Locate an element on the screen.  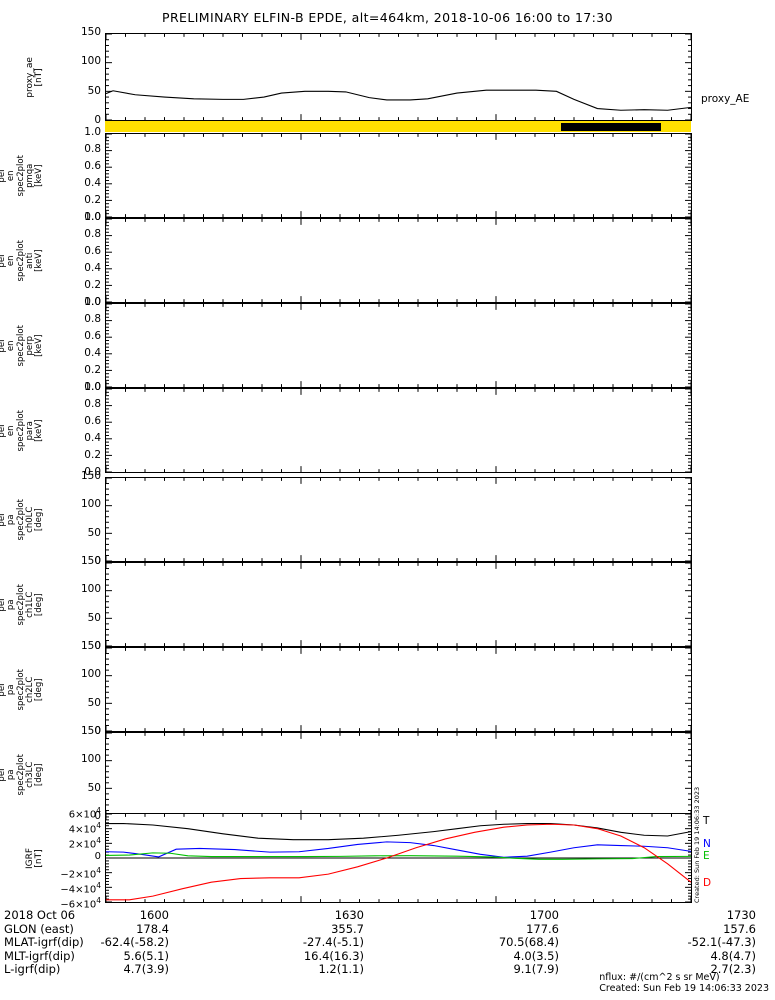
trace-N is located at coordinates (398, 849).